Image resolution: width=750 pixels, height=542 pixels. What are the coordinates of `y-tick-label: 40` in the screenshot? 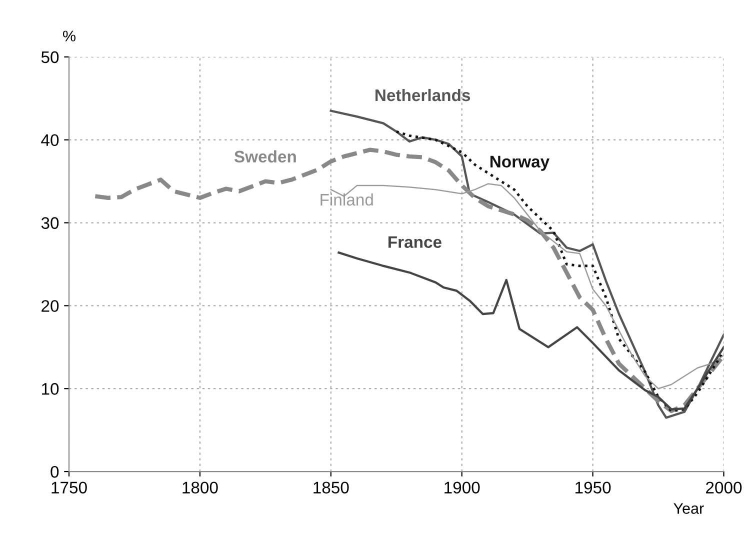 It's located at (50, 140).